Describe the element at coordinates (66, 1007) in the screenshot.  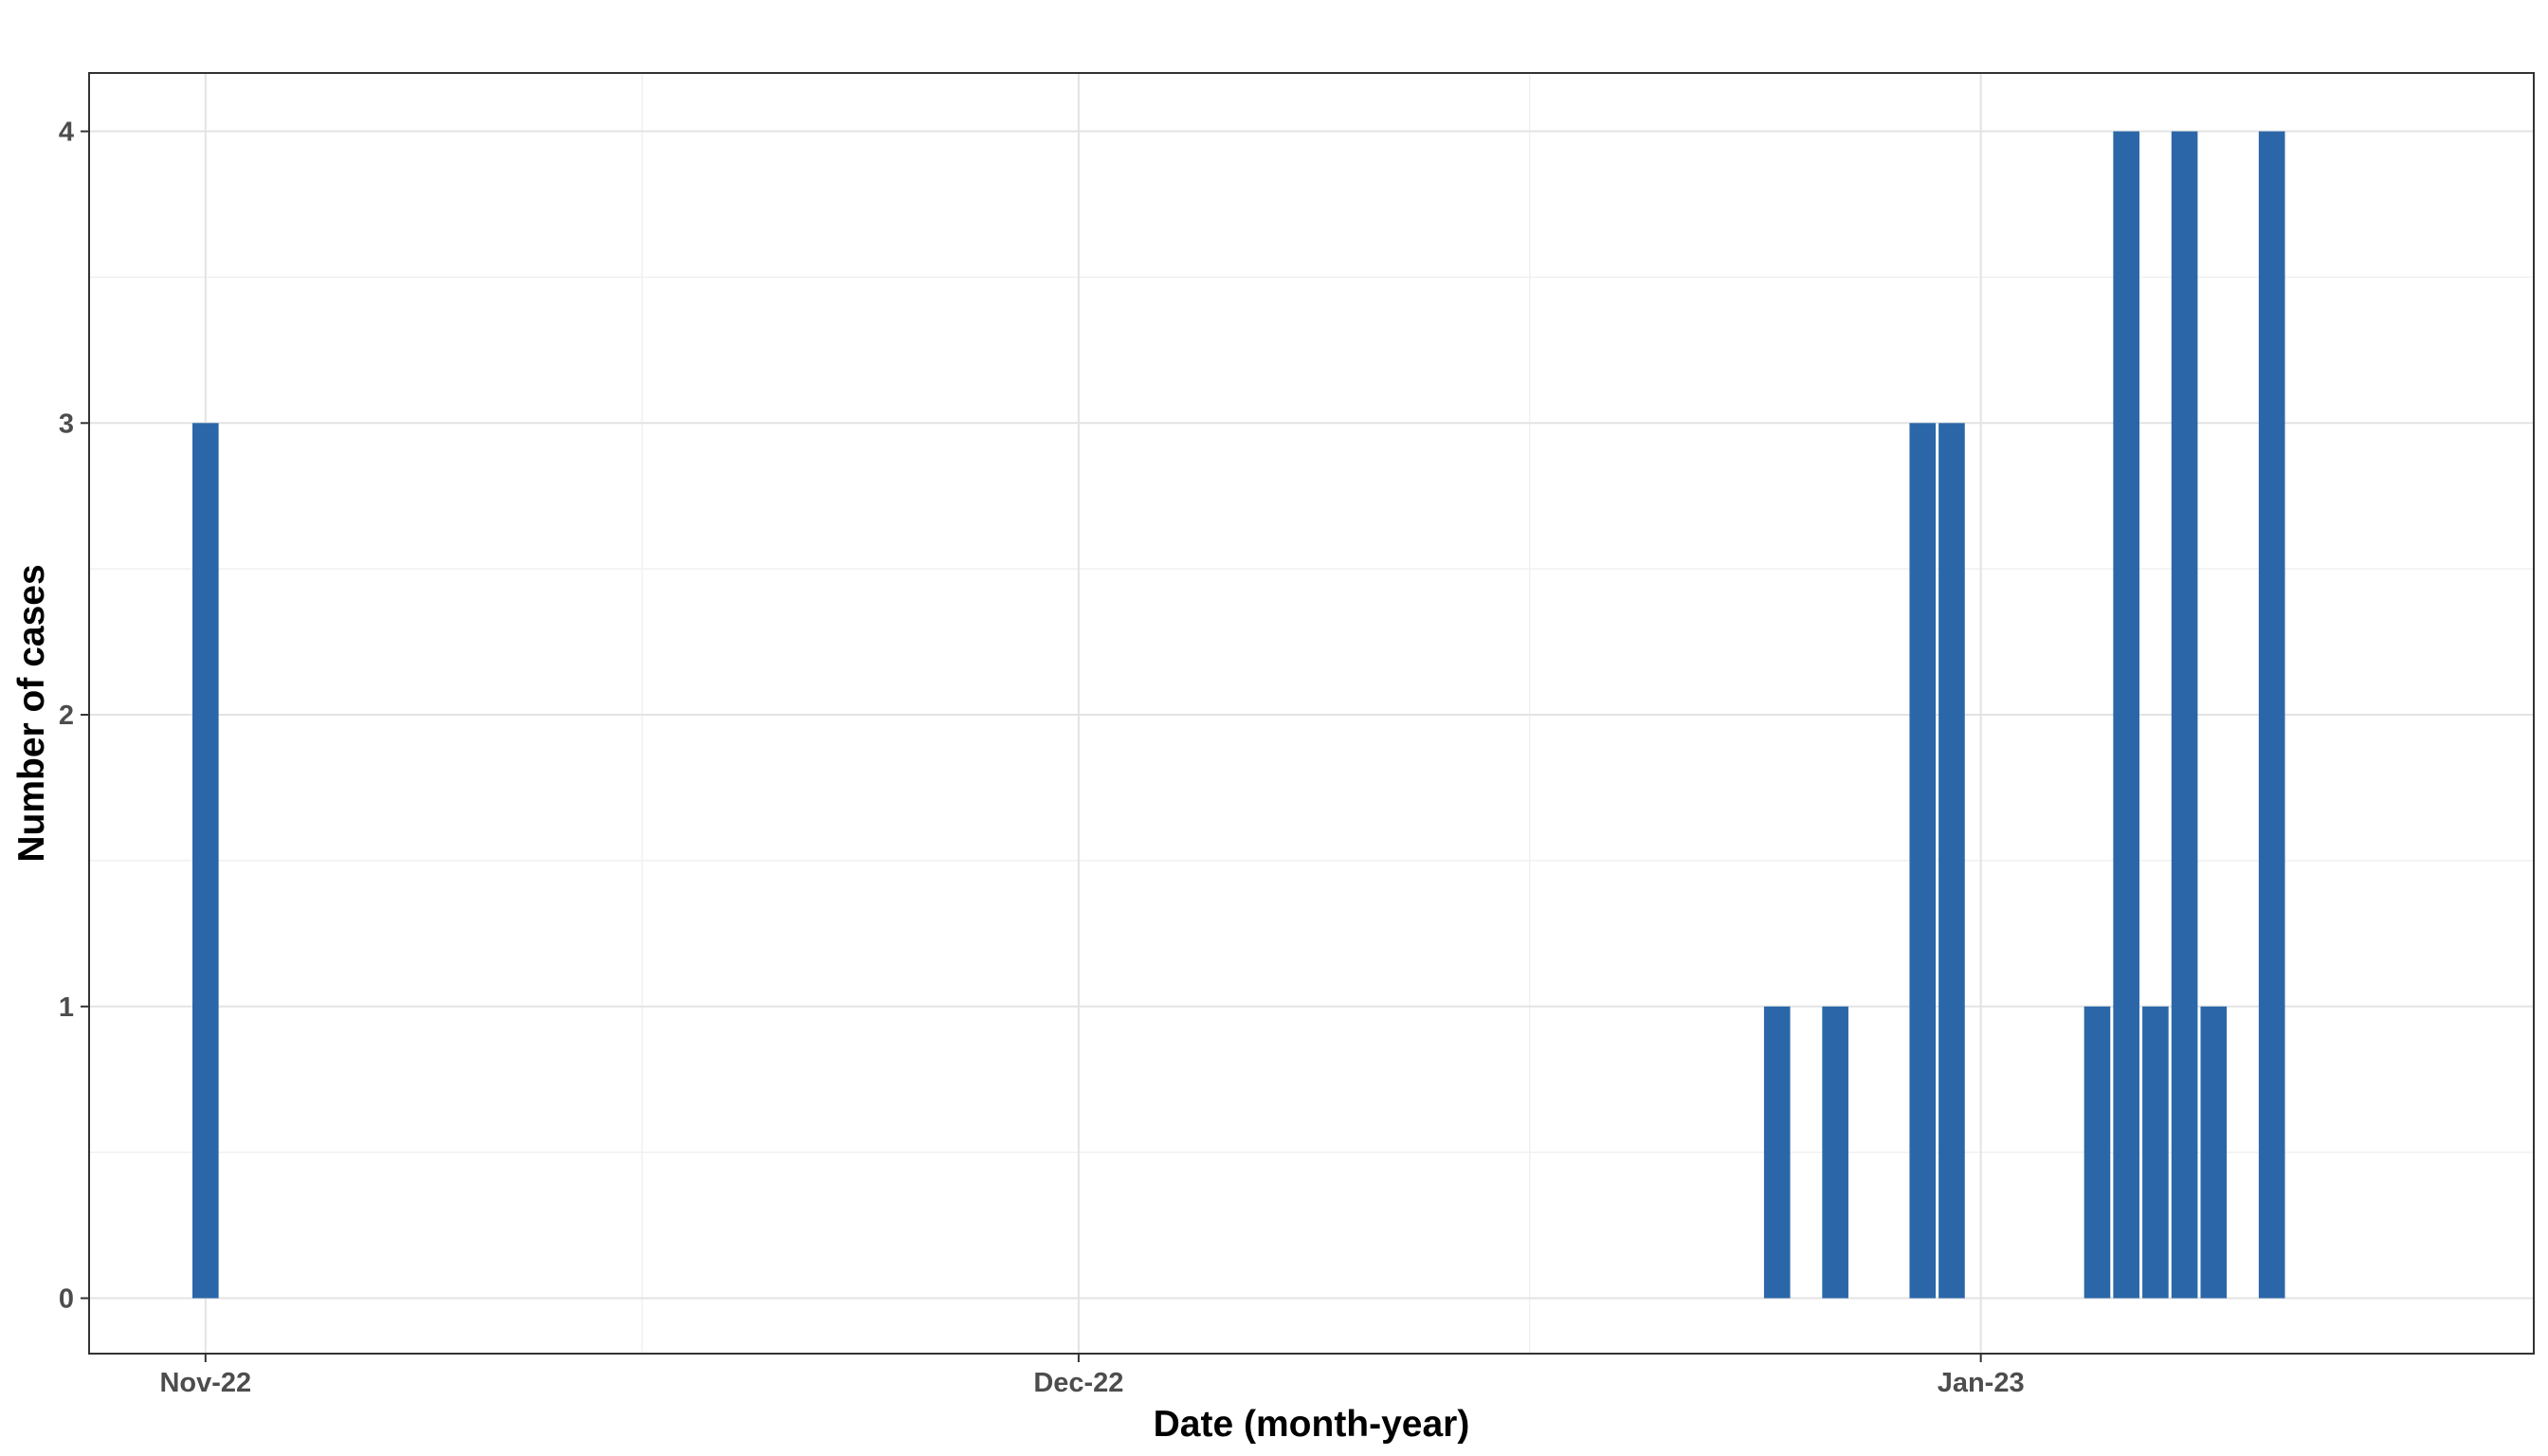
I see `y-tick-label: 1` at that location.